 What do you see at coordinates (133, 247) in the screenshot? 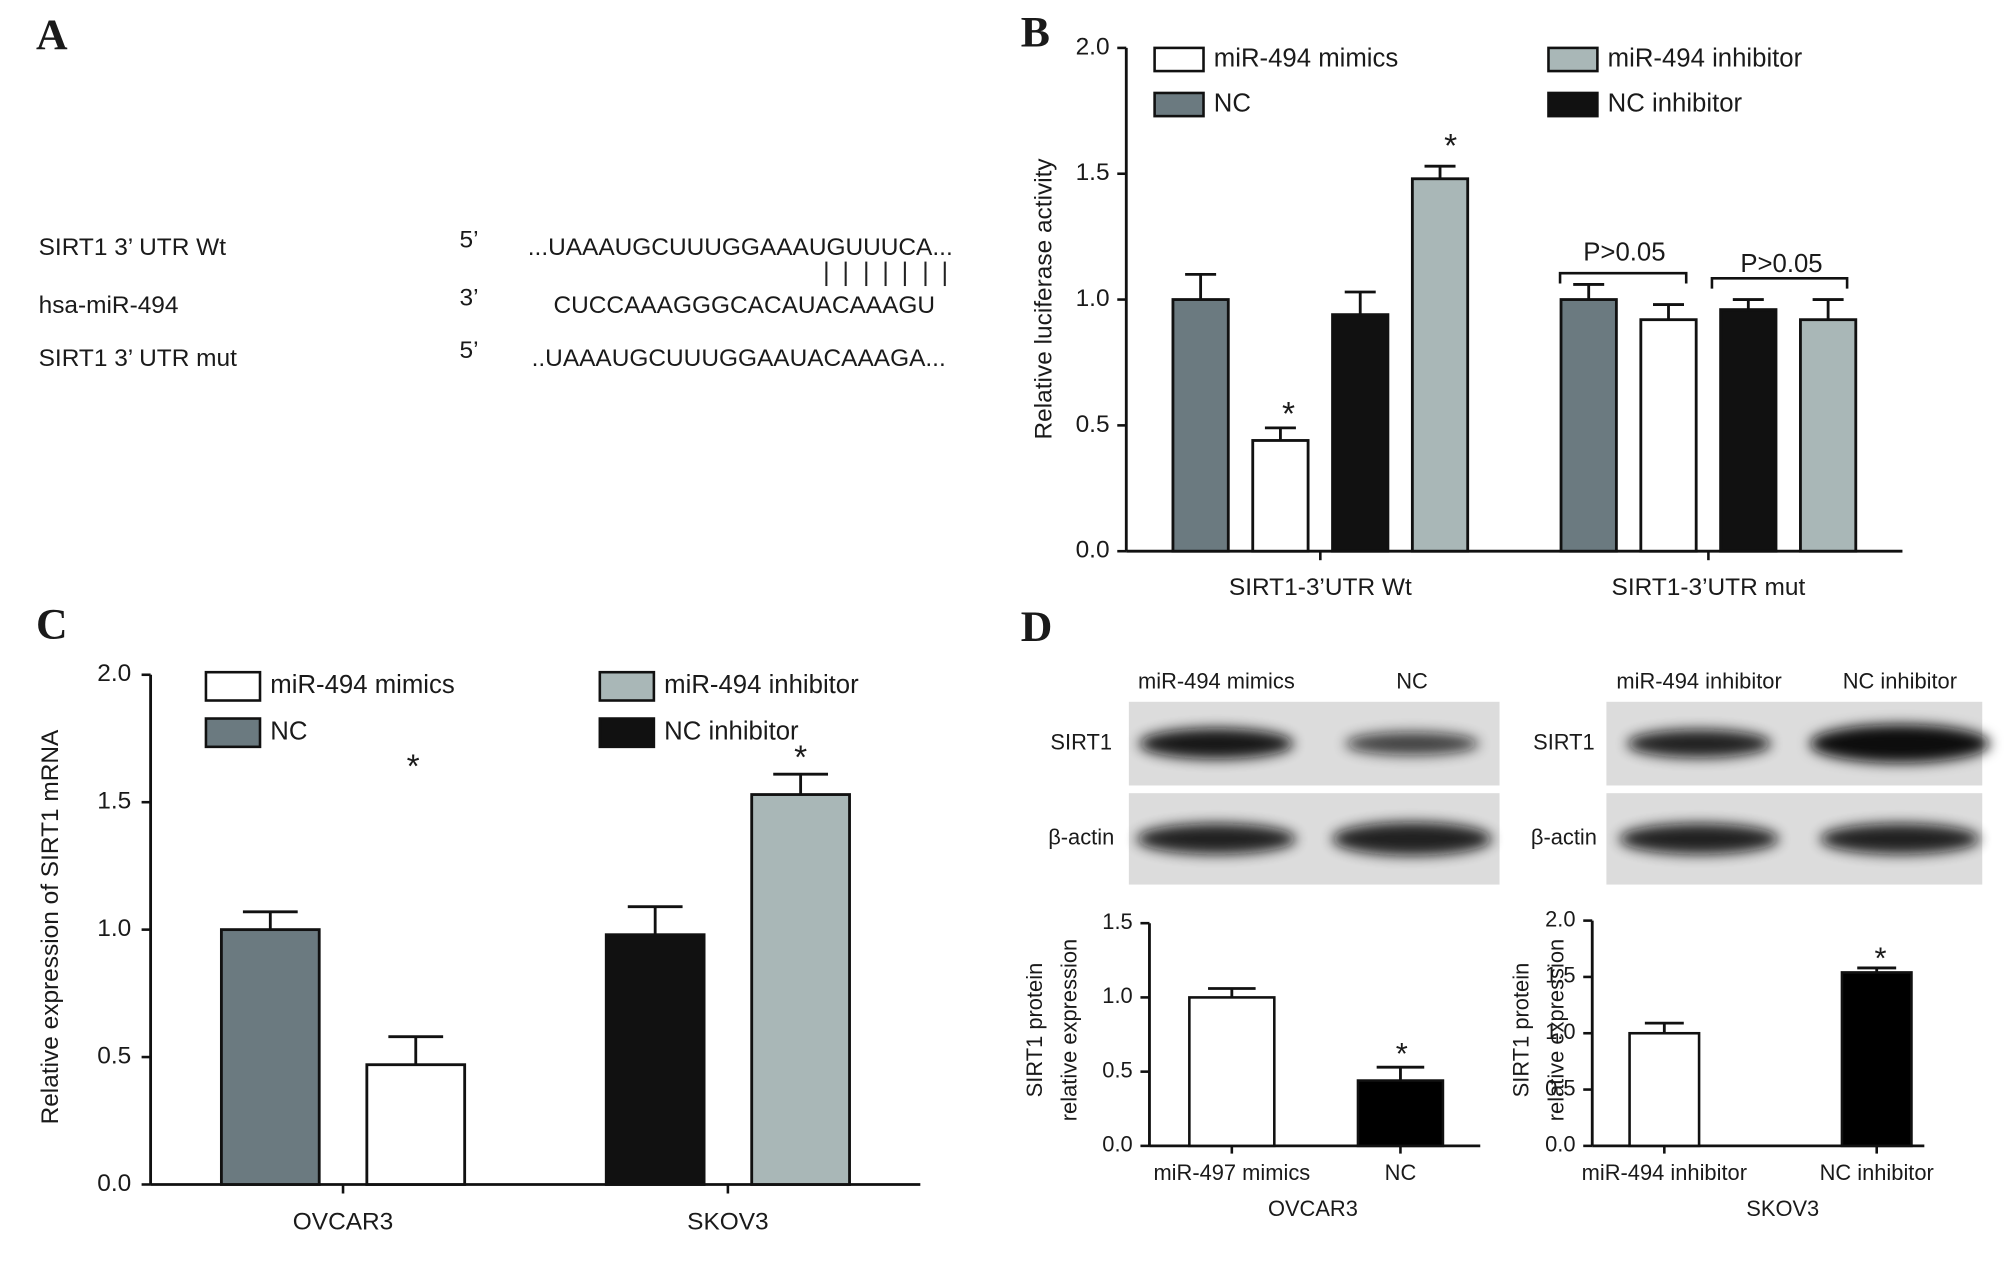
I see `sequence-name: SIRT1 3’ UTR Wt` at bounding box center [133, 247].